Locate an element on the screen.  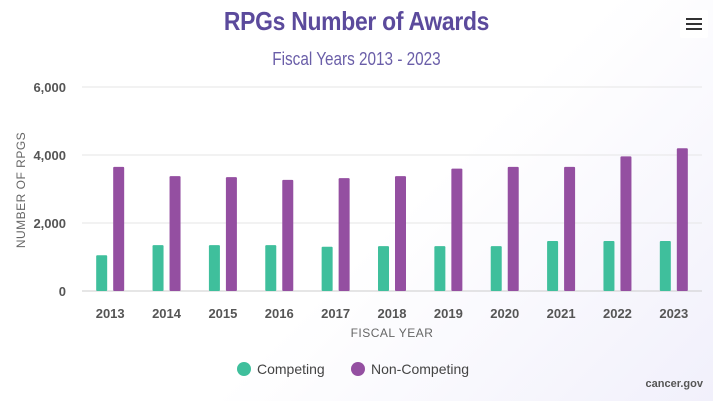
bar-non-competing-2018 is located at coordinates (400, 233).